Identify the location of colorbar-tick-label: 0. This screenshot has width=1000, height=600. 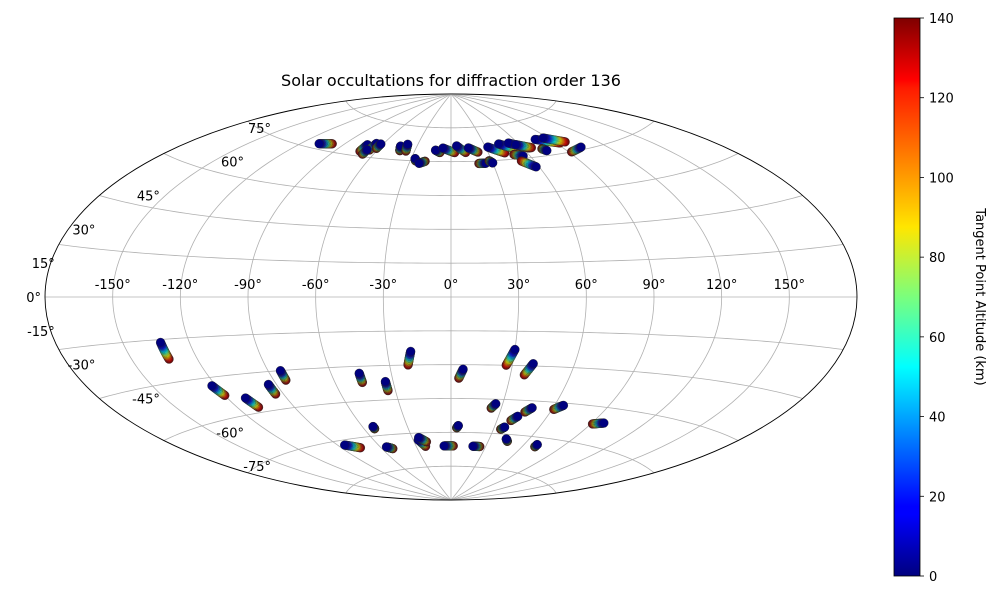
(933, 577).